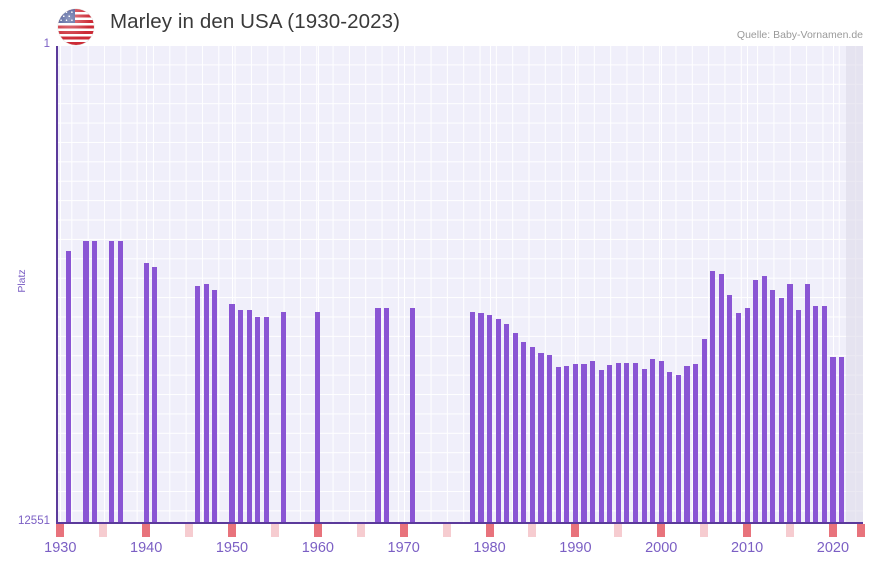 The height and width of the screenshot is (567, 873). Describe the element at coordinates (34, 521) in the screenshot. I see `y-axis-tick-bottom: 12551` at that location.